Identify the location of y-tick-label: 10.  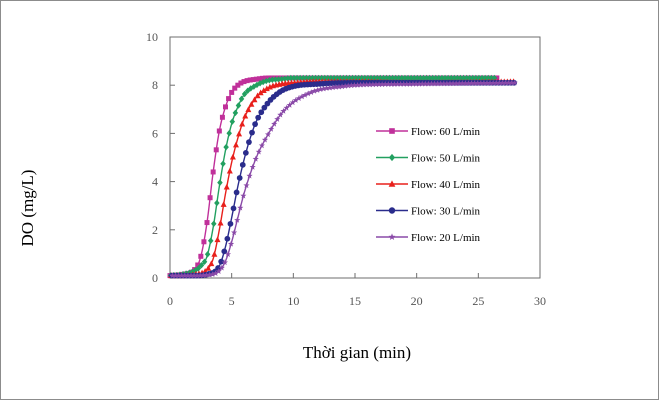
(152, 37).